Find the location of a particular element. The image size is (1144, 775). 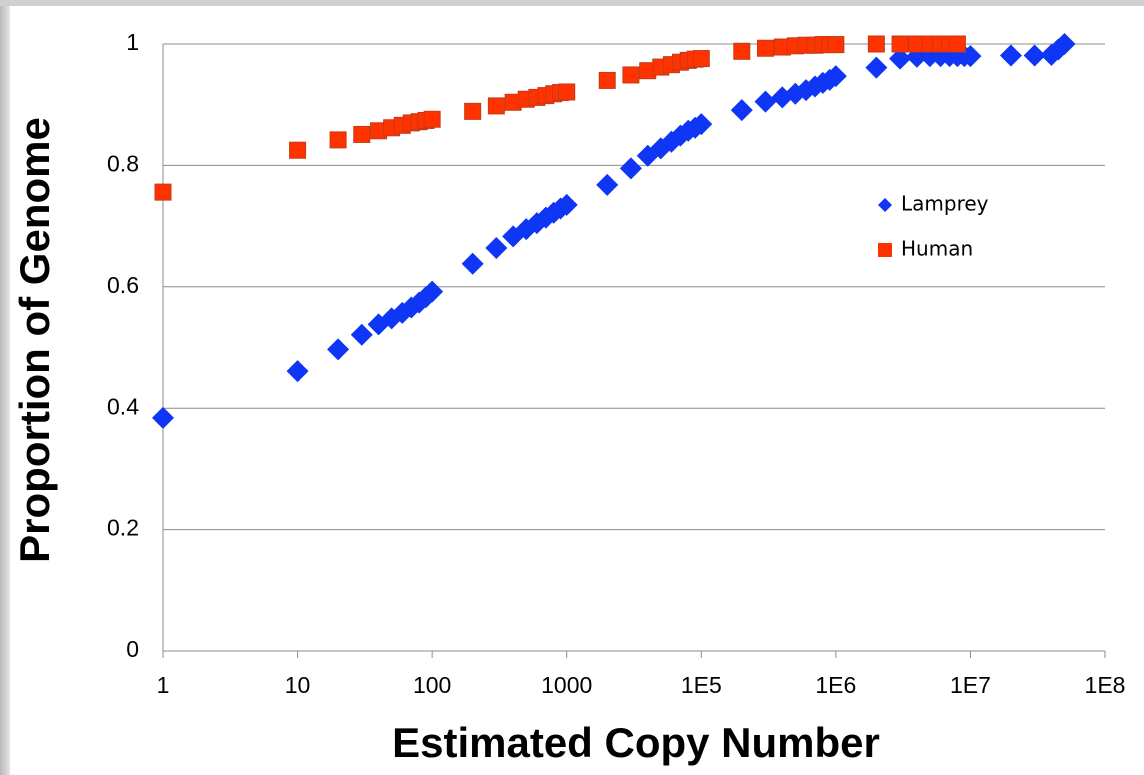

legend-label: Human is located at coordinates (937, 249).